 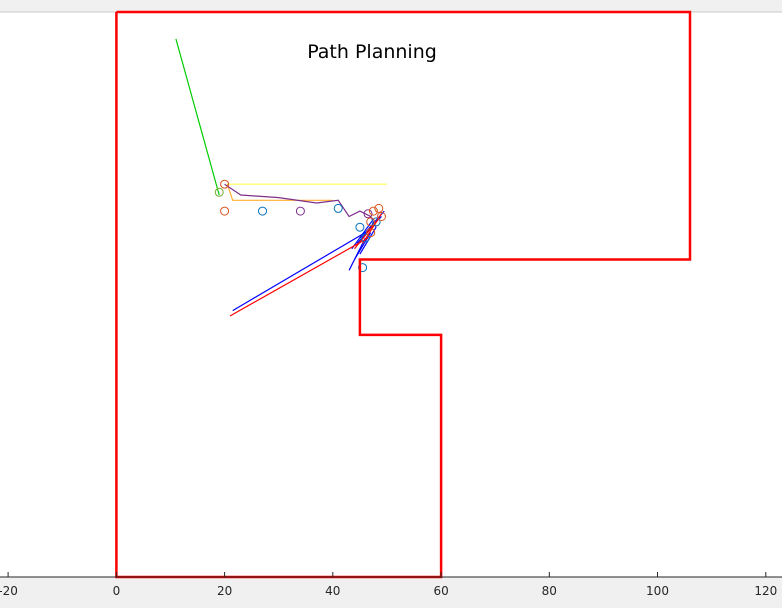 I want to click on purple-path-line, so click(x=300, y=205).